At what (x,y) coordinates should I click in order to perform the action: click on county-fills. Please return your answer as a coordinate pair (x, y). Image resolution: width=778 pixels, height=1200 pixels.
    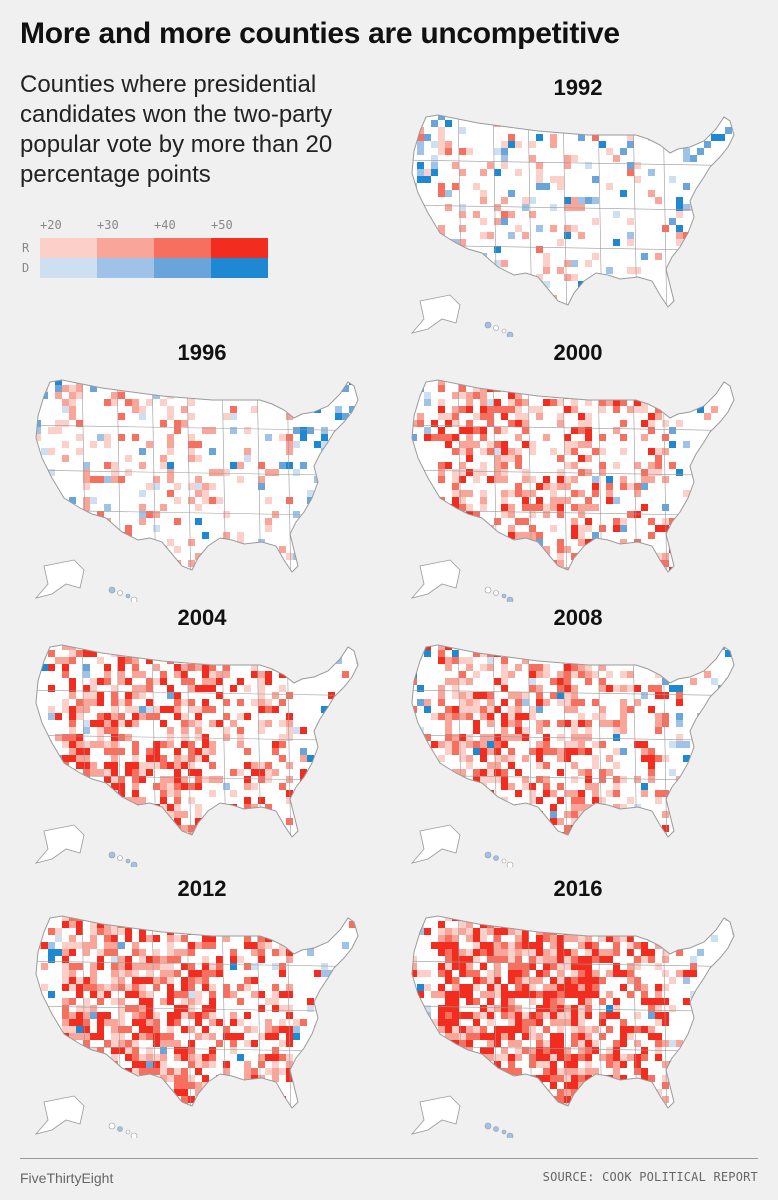
    Looking at the image, I should click on (573, 741).